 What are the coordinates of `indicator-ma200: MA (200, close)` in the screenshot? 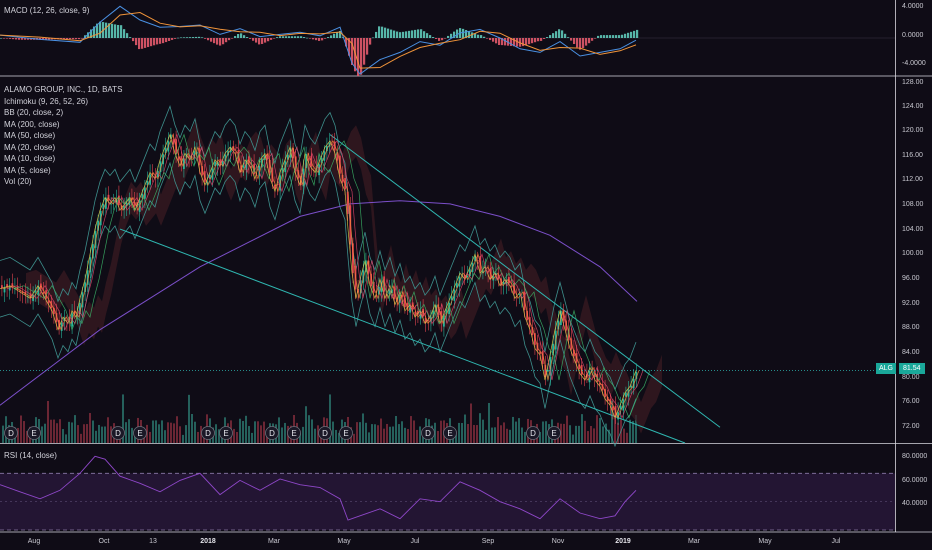 It's located at (32, 124).